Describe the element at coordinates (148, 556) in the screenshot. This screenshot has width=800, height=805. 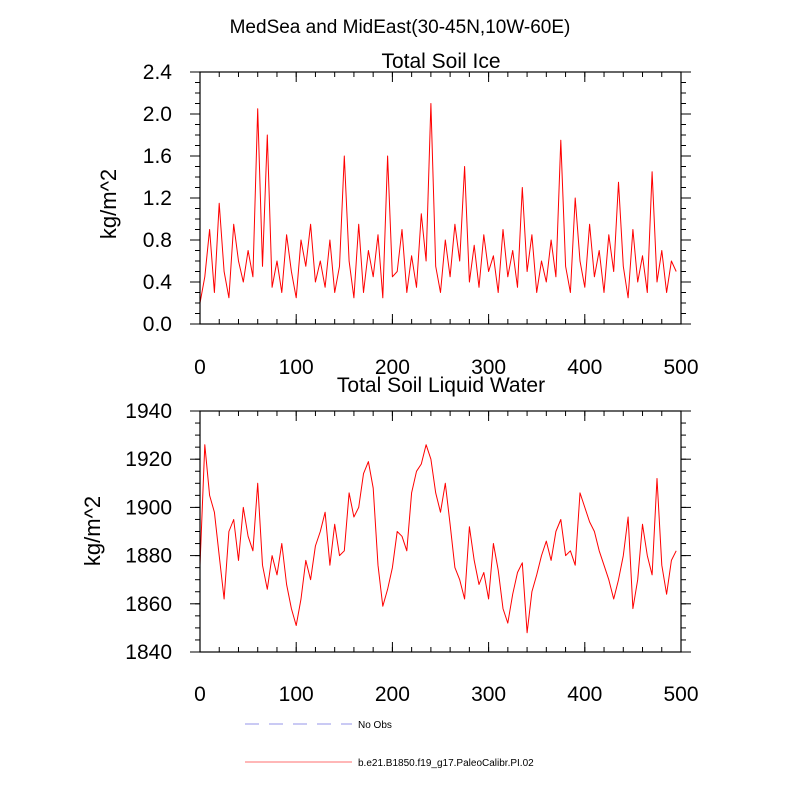
I see `soil-liquid-ytick-label: 1880` at that location.